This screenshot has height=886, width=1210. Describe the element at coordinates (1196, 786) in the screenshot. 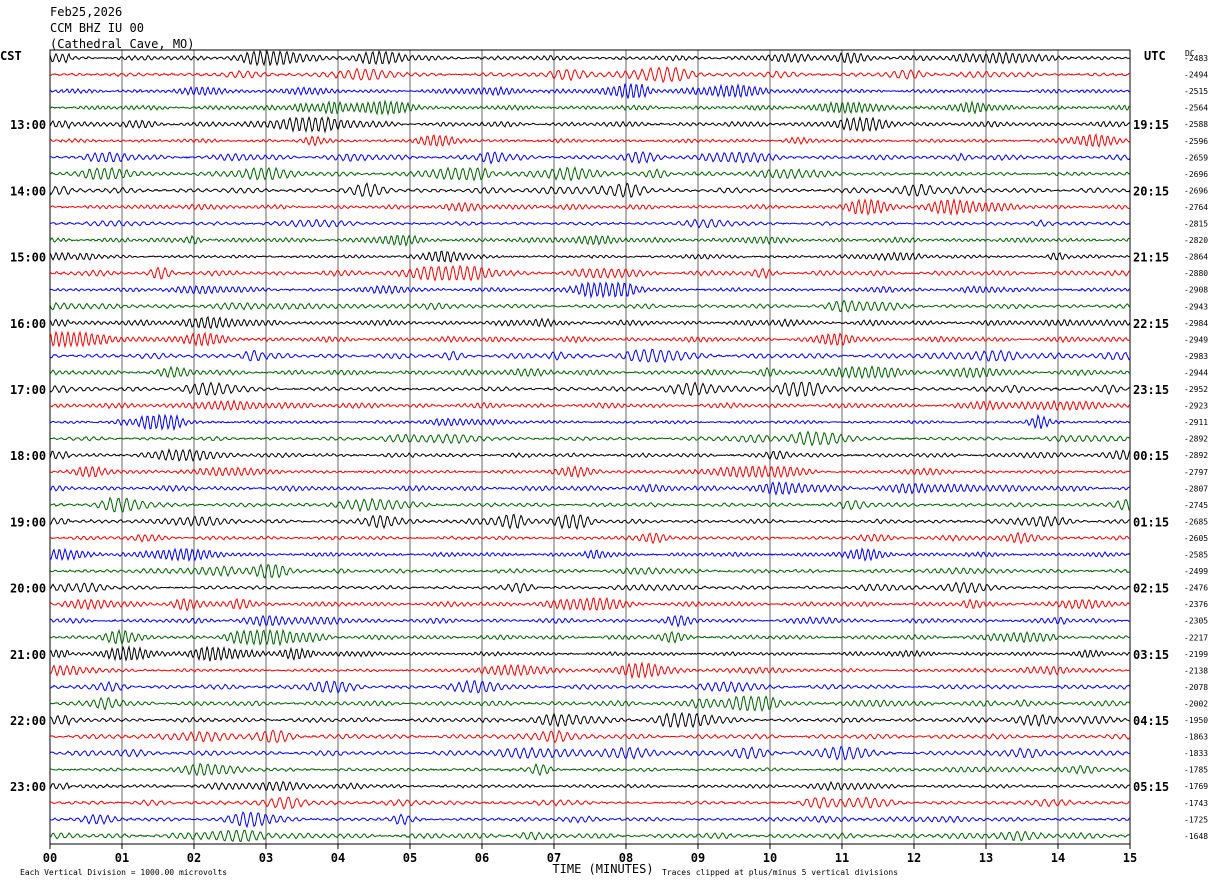

I see `dc-offset-label: -1769` at that location.